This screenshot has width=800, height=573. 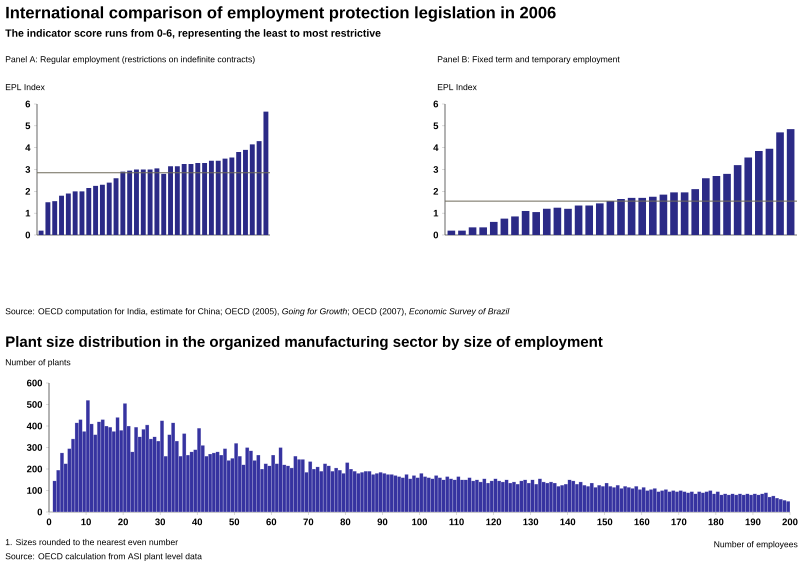 I want to click on y-tick-label: 100, so click(x=34, y=490).